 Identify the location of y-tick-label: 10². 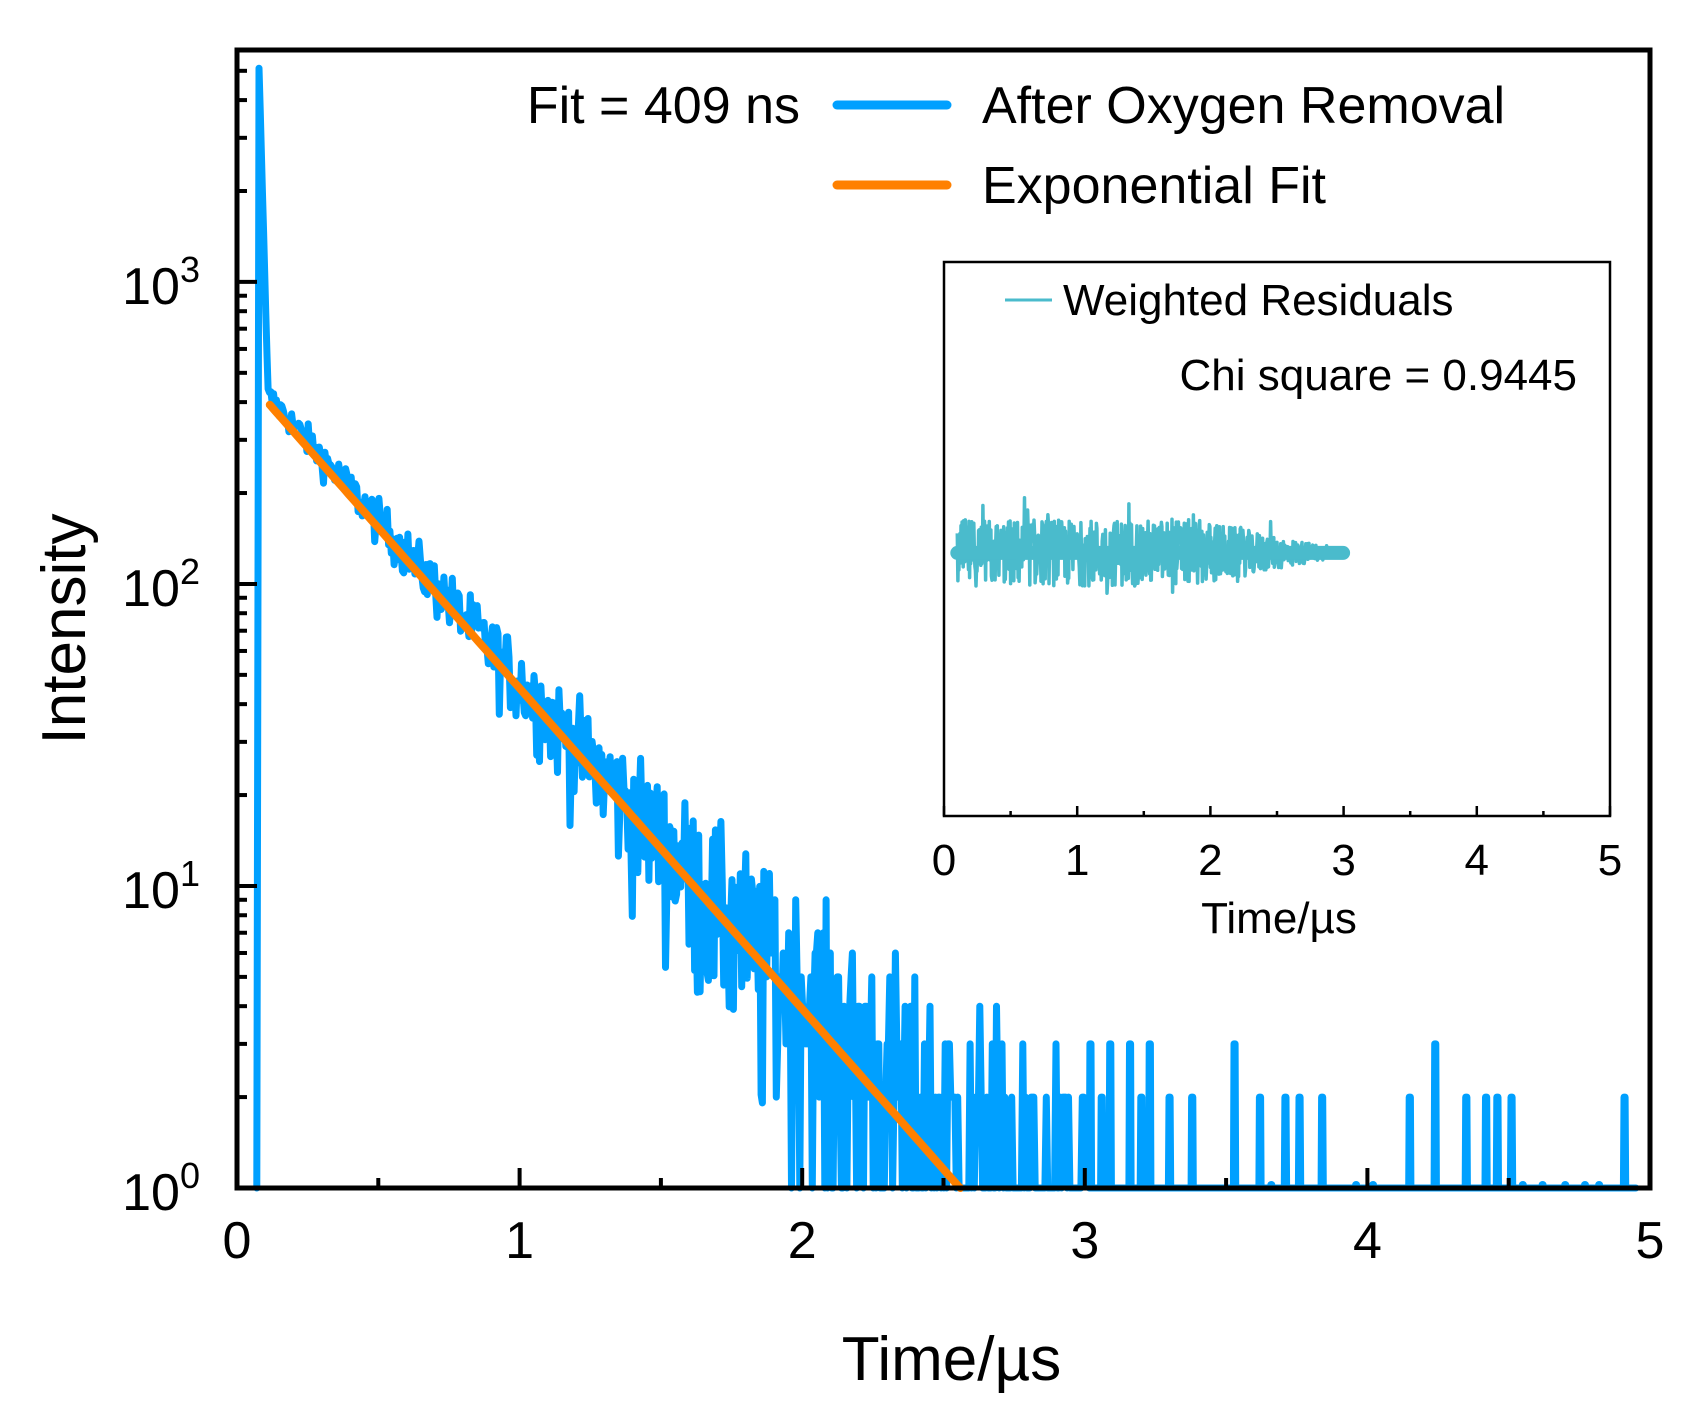
(161, 584).